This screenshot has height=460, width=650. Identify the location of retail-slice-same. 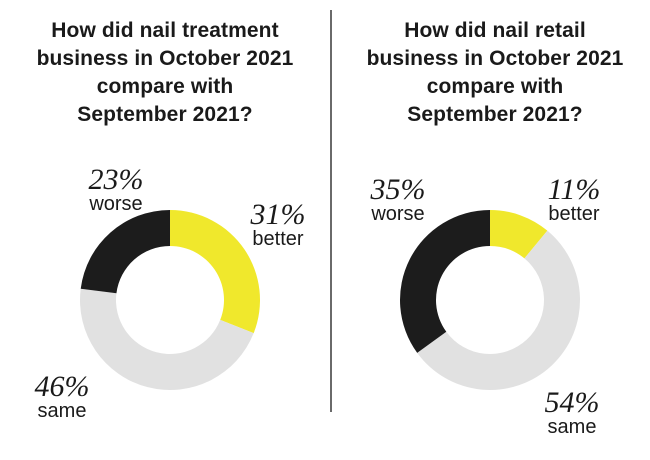
(498, 310).